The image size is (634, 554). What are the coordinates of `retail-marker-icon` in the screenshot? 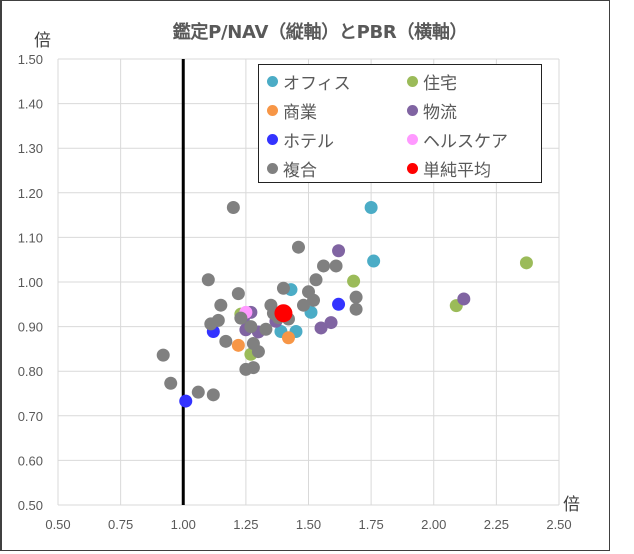 It's located at (272, 110).